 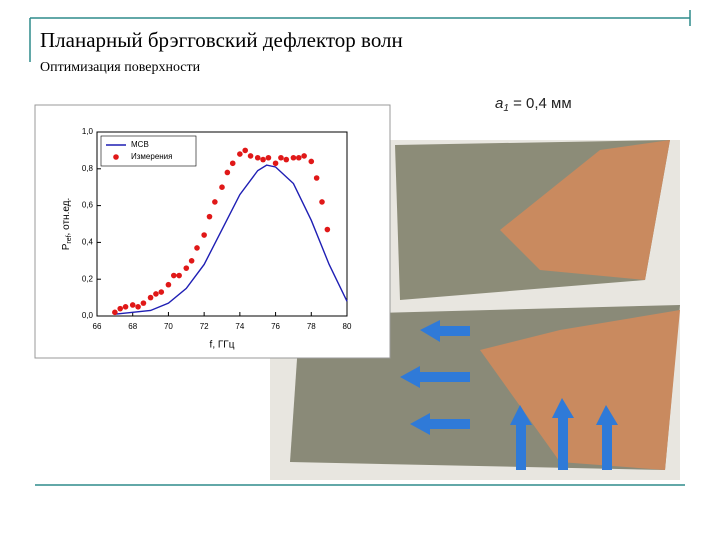 What do you see at coordinates (88, 168) in the screenshot?
I see `y-tick-label: 0,8` at bounding box center [88, 168].